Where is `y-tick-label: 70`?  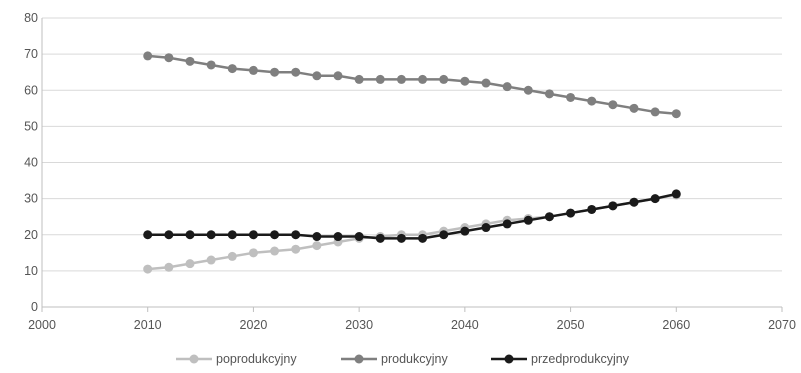 y-tick-label: 70 is located at coordinates (31, 54).